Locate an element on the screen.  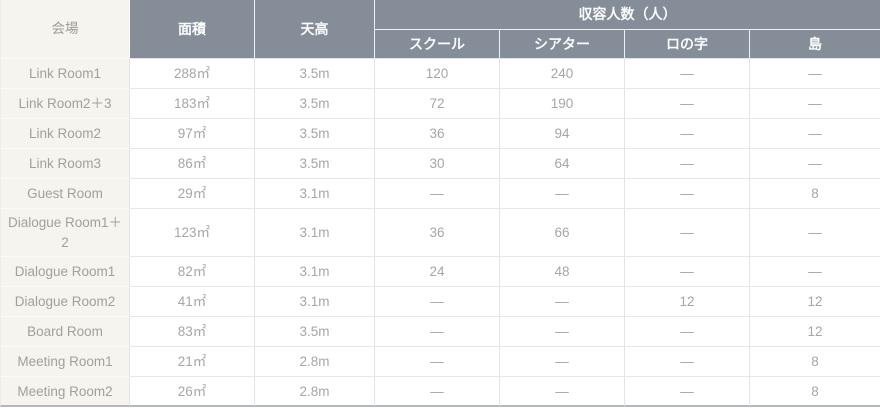
header-row-capacity: スクール シアター ロの字 島 is located at coordinates (440, 45).